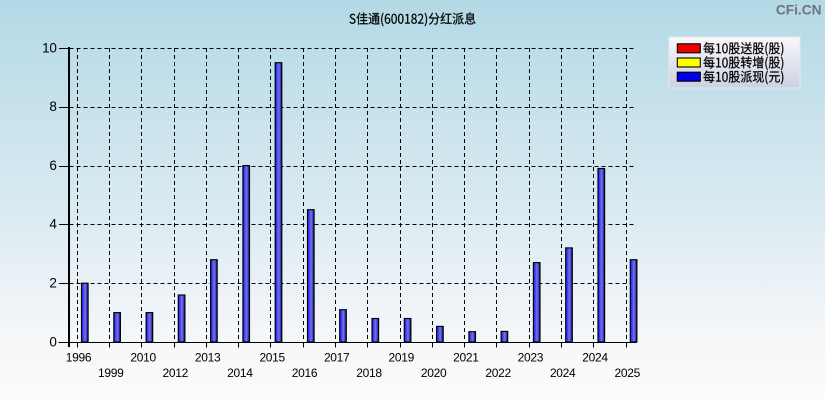  I want to click on svg-text: 2018, so click(369, 373).